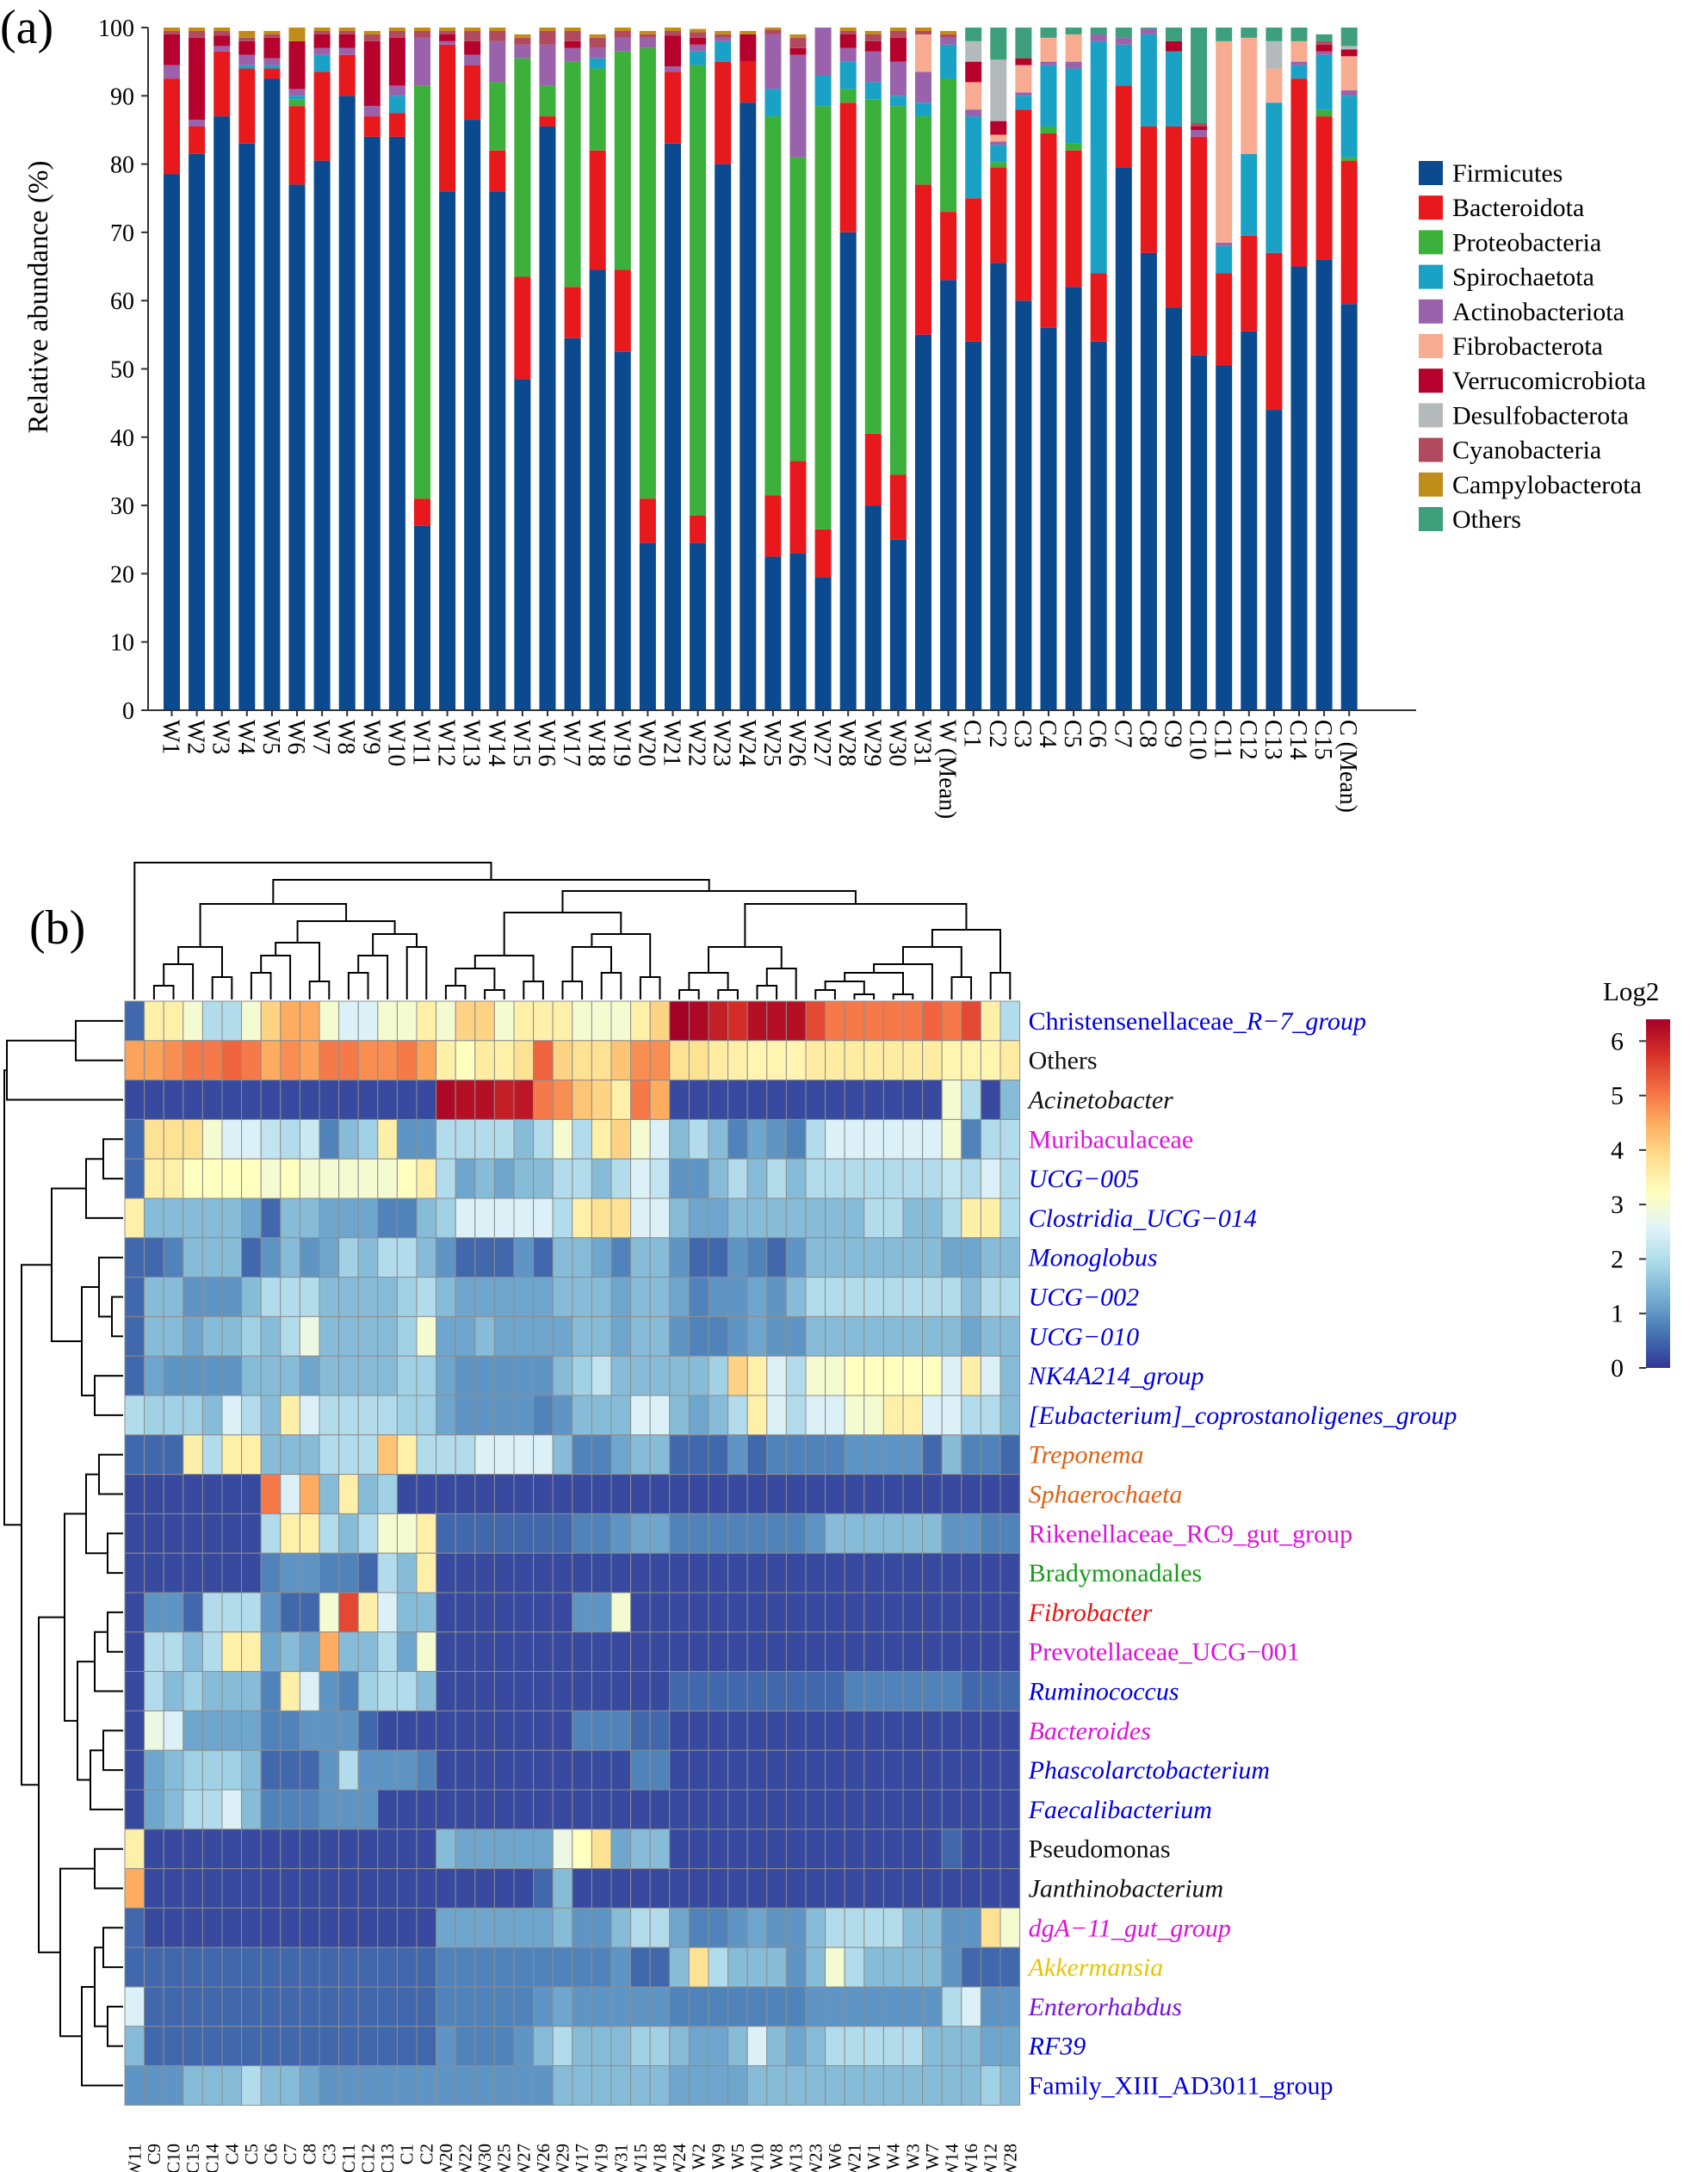  Describe the element at coordinates (154, 2154) in the screenshot. I see `column-label: C9` at that location.